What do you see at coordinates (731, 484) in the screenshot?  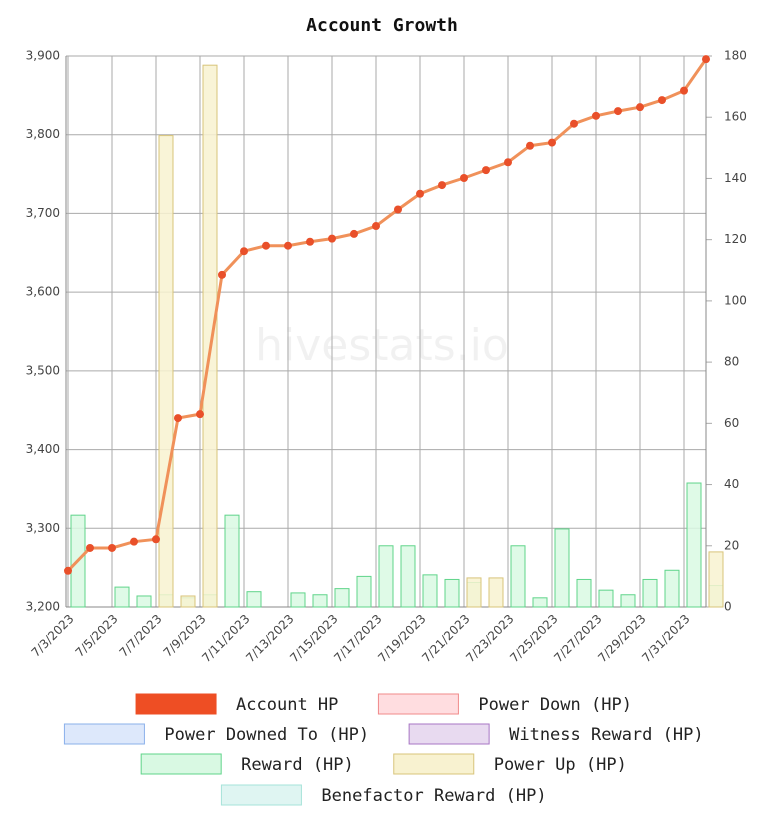 I see `y2-tick-label: 40` at bounding box center [731, 484].